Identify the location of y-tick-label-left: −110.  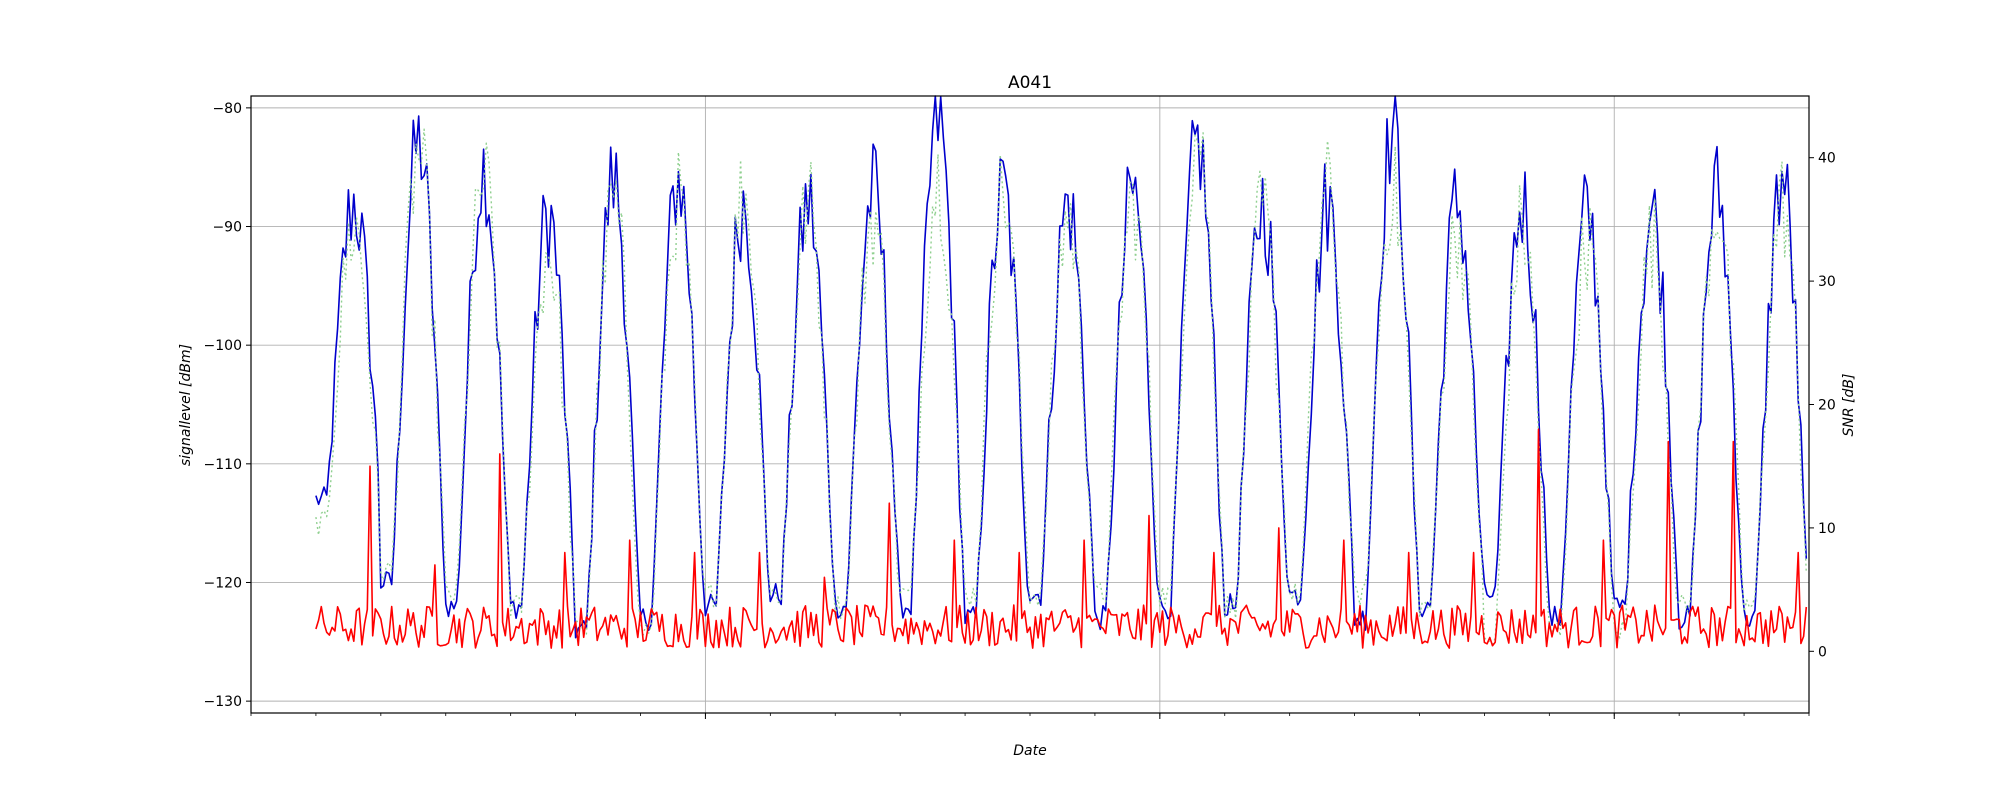
(223, 465).